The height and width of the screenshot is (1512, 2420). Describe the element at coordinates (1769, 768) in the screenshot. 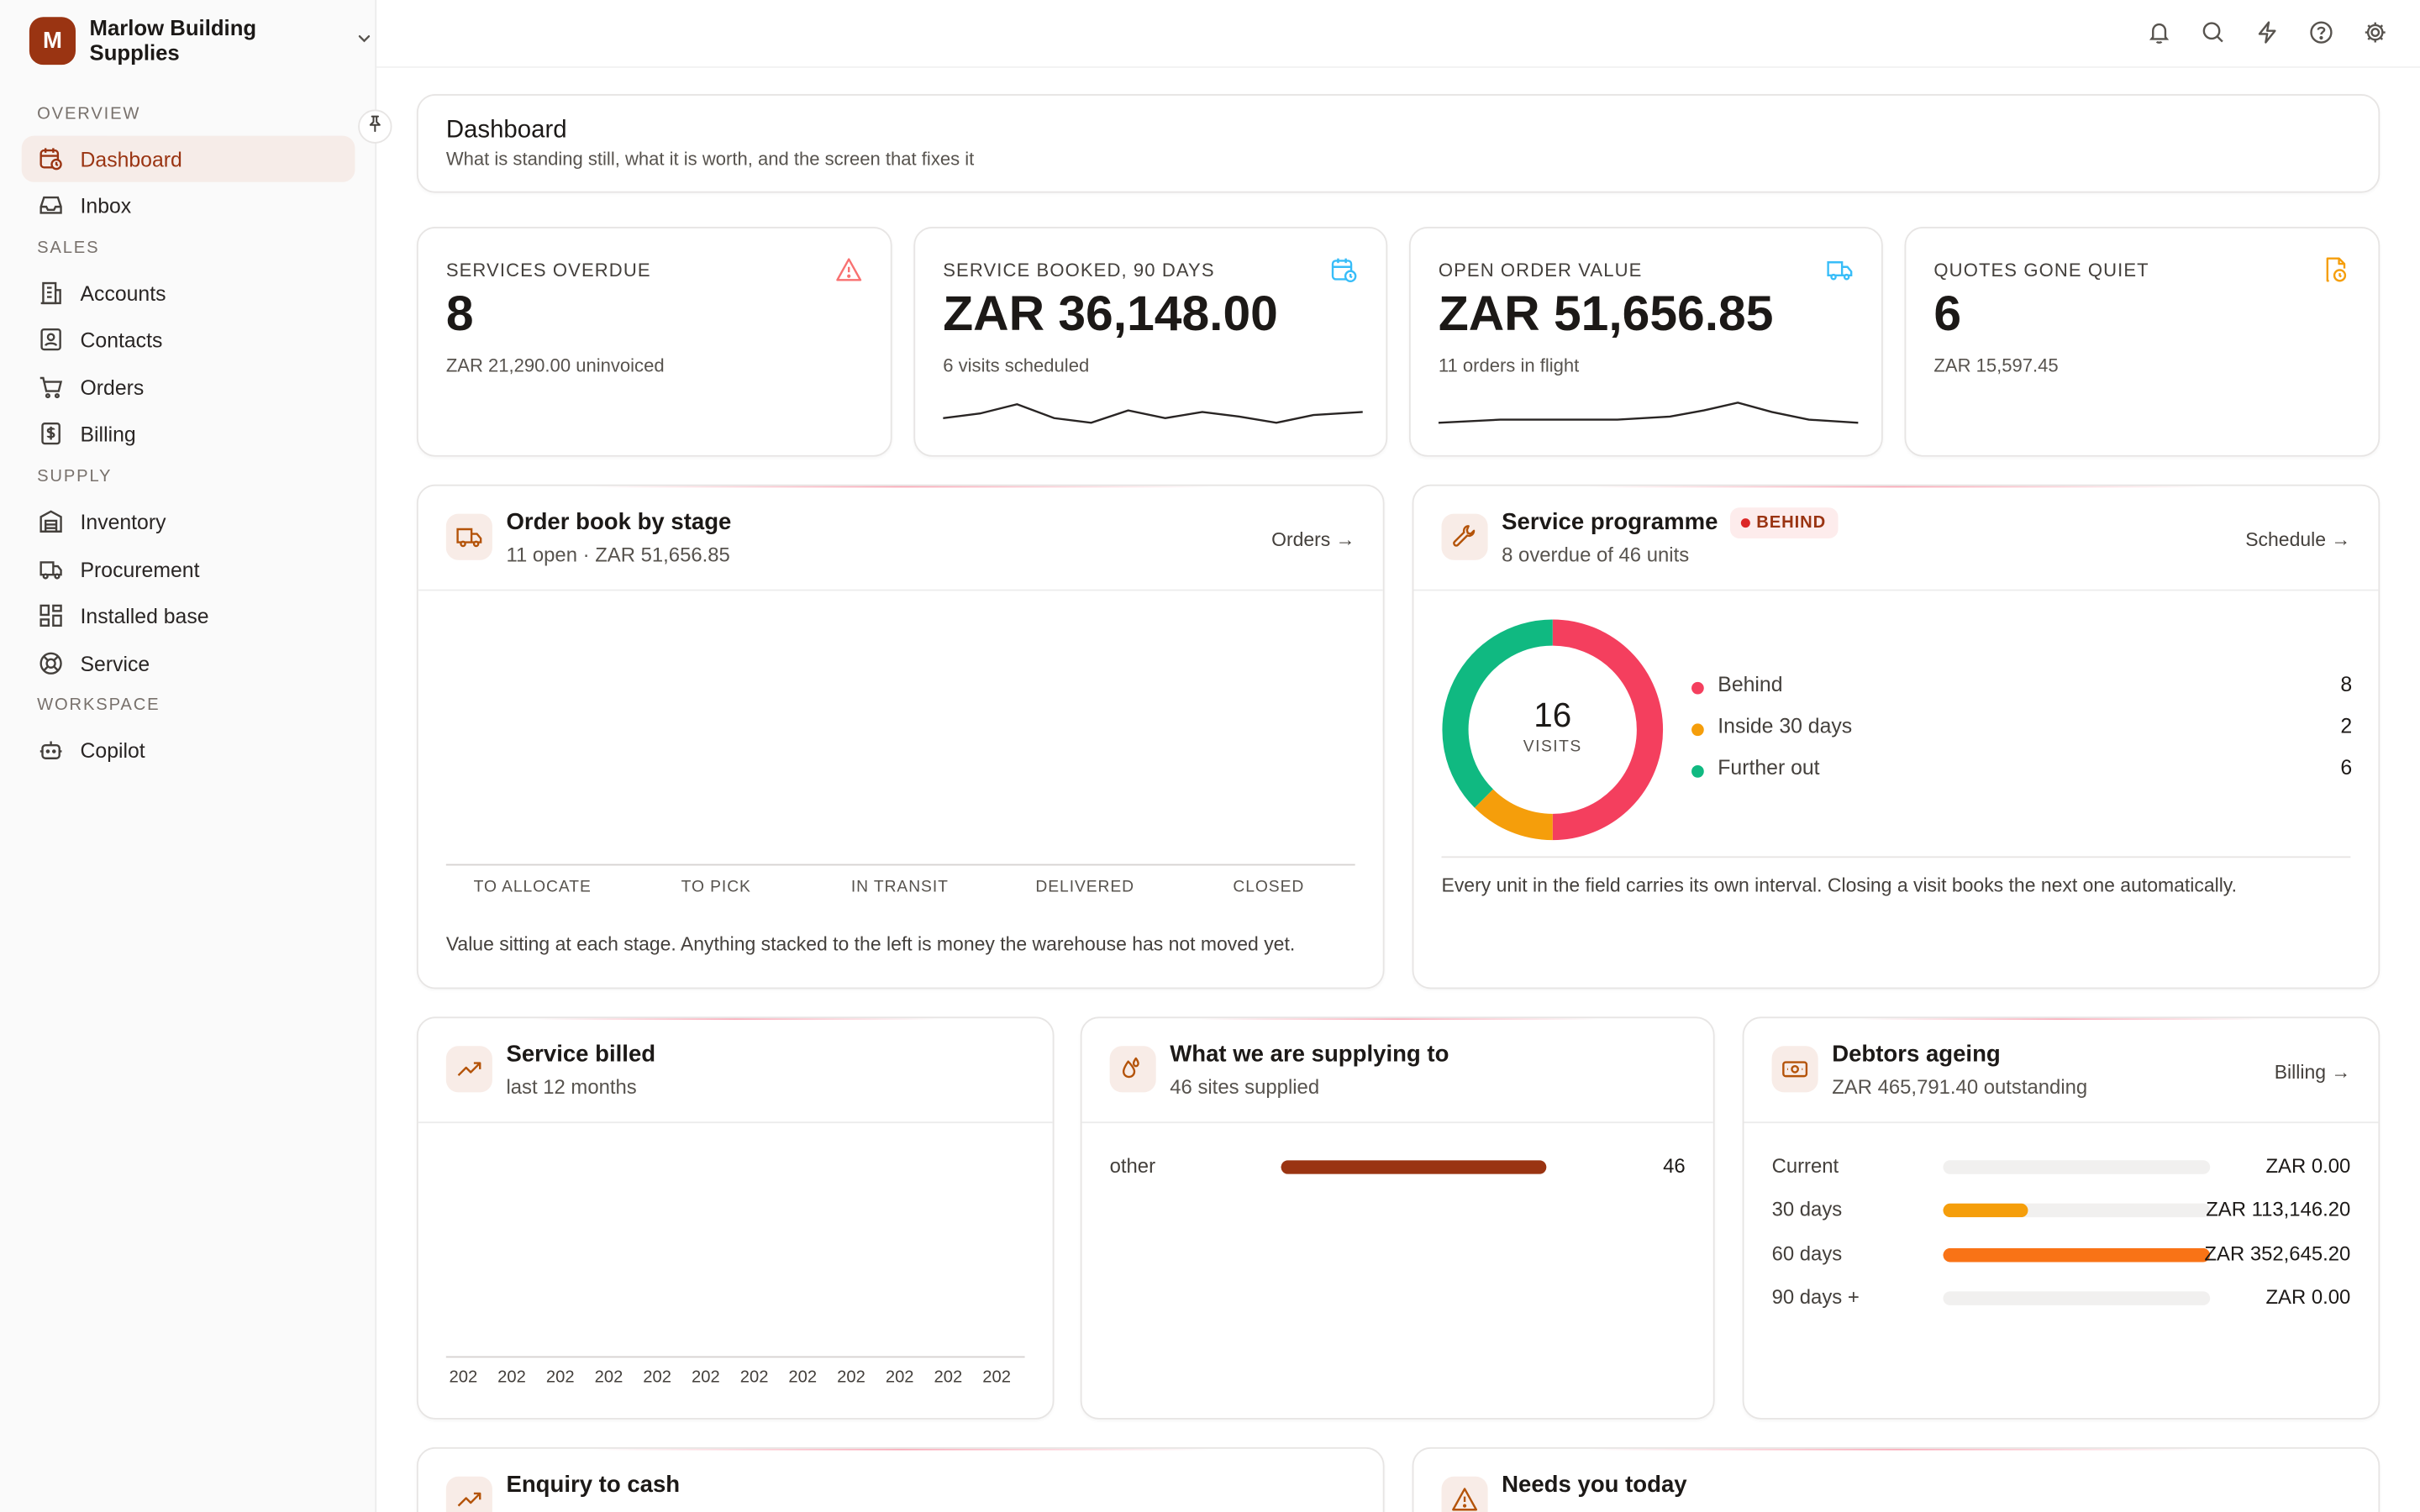

I see `legend-label: Further out` at that location.